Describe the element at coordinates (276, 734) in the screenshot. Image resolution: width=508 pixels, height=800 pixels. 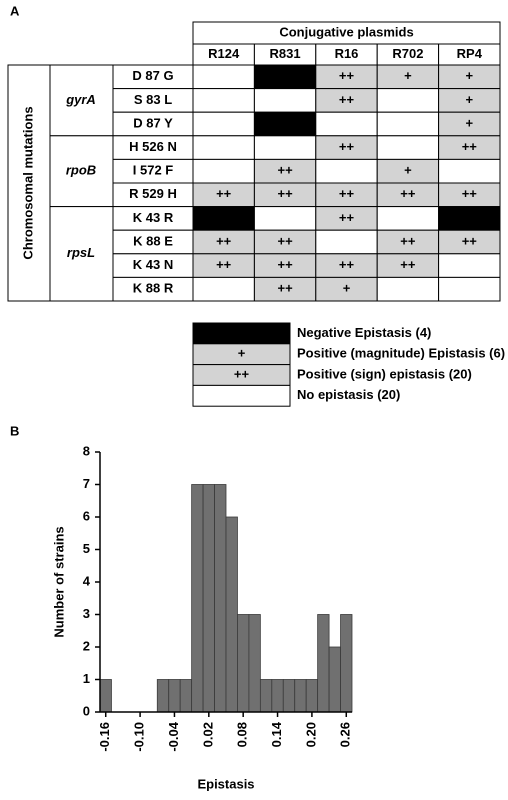
I see `x-tick-label: 0.14` at that location.